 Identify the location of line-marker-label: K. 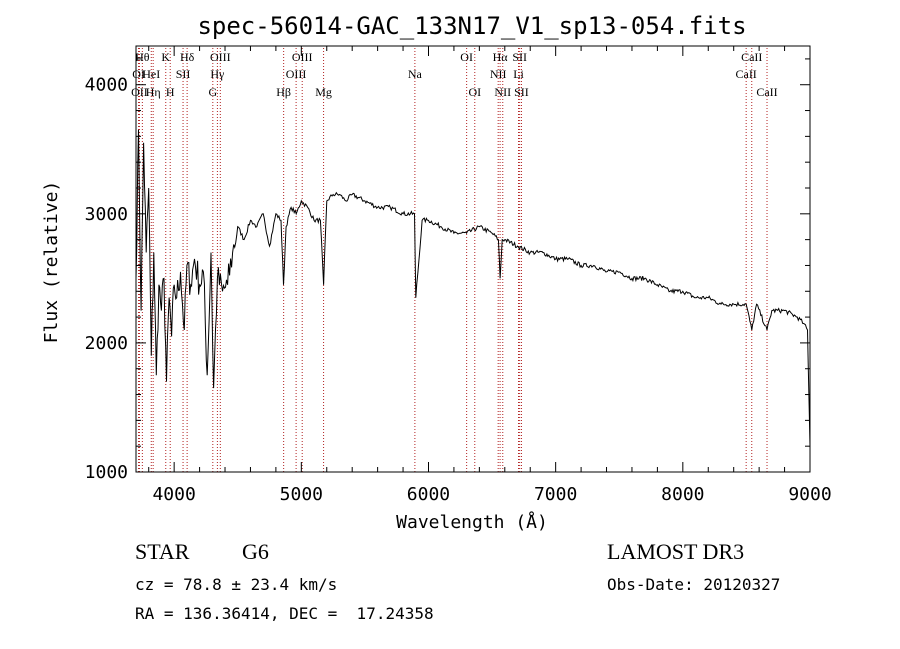
(165, 57).